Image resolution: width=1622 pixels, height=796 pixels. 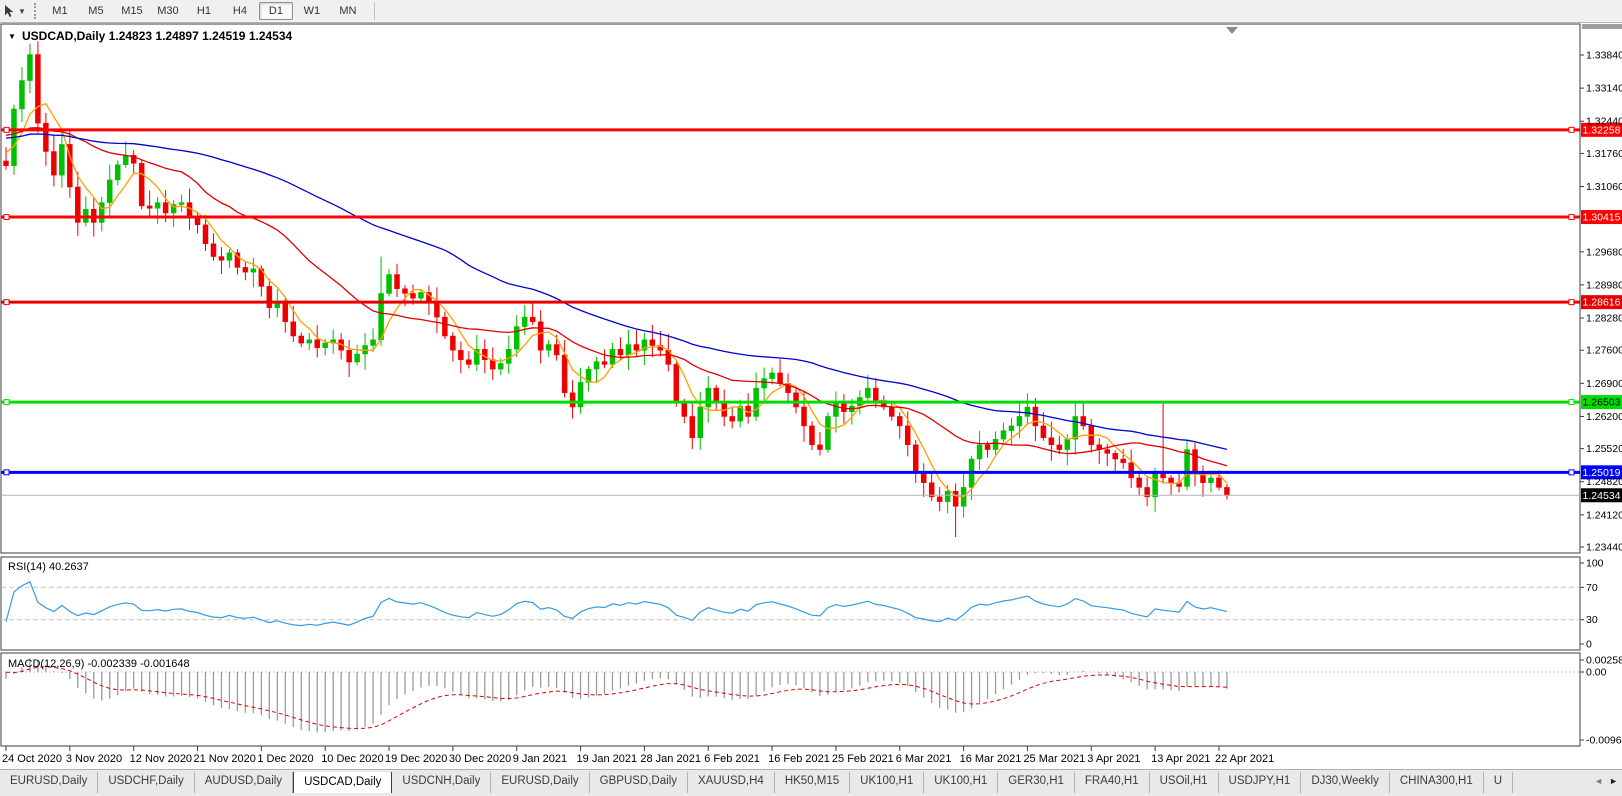 What do you see at coordinates (161, 759) in the screenshot?
I see `svg-text: 12 Nov 2020` at bounding box center [161, 759].